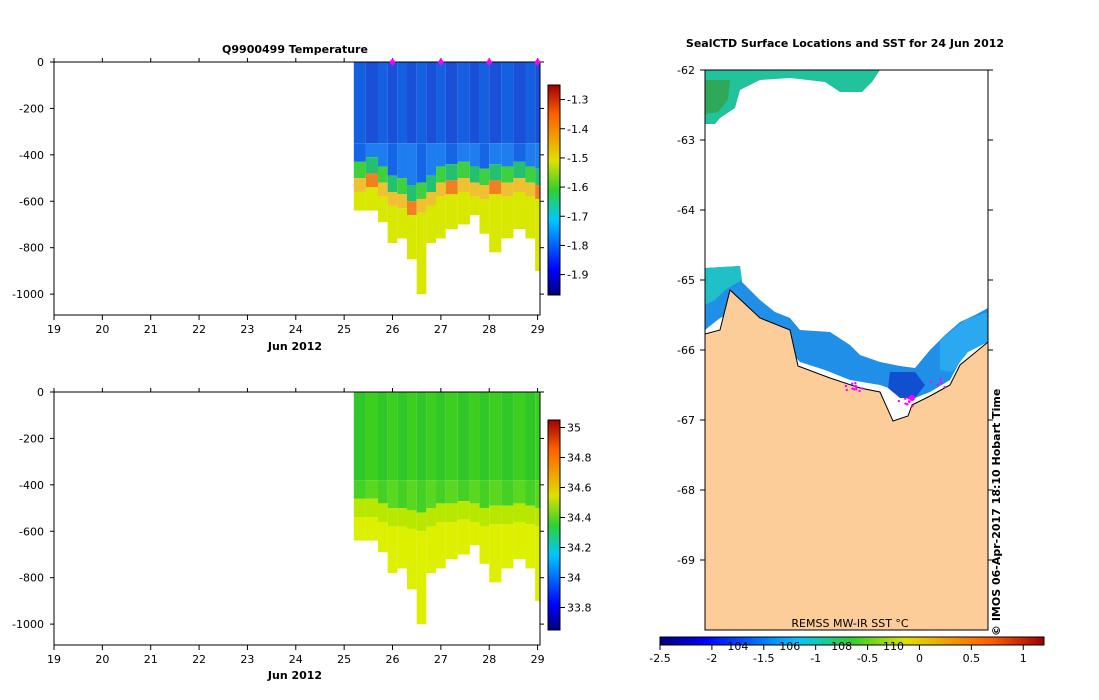 Image resolution: width=1099 pixels, height=700 pixels. What do you see at coordinates (28, 624) in the screenshot?
I see `y-tick-label: -1000` at bounding box center [28, 624].